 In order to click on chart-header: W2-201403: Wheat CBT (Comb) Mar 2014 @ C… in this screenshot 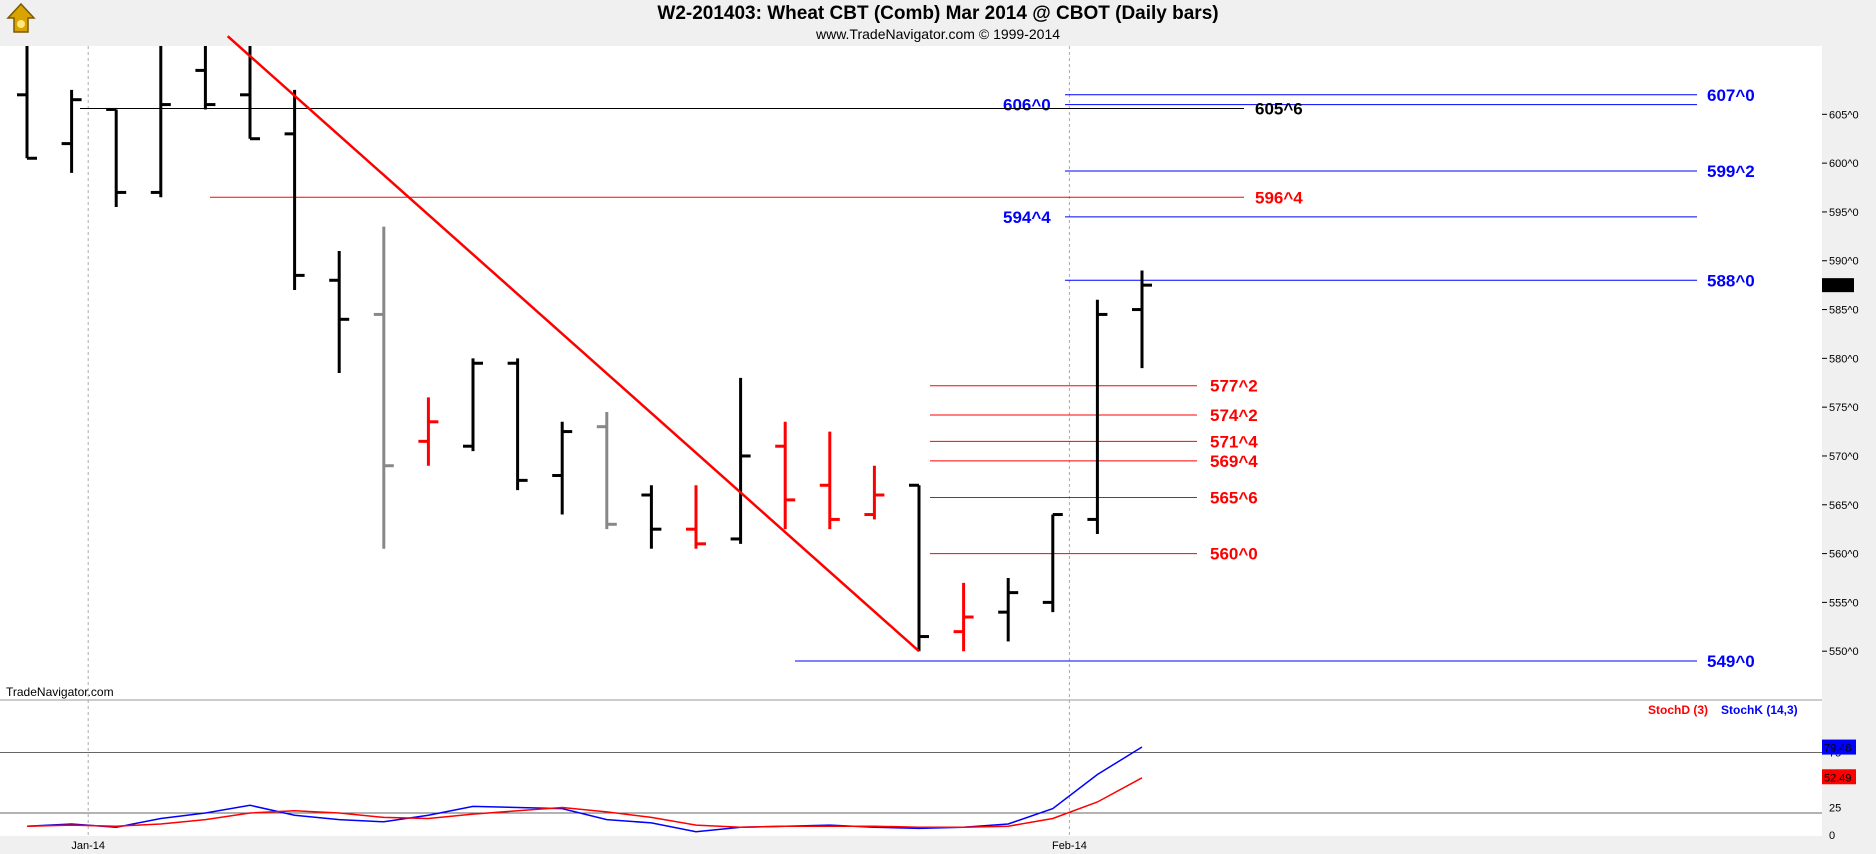, I will do `click(938, 23)`.